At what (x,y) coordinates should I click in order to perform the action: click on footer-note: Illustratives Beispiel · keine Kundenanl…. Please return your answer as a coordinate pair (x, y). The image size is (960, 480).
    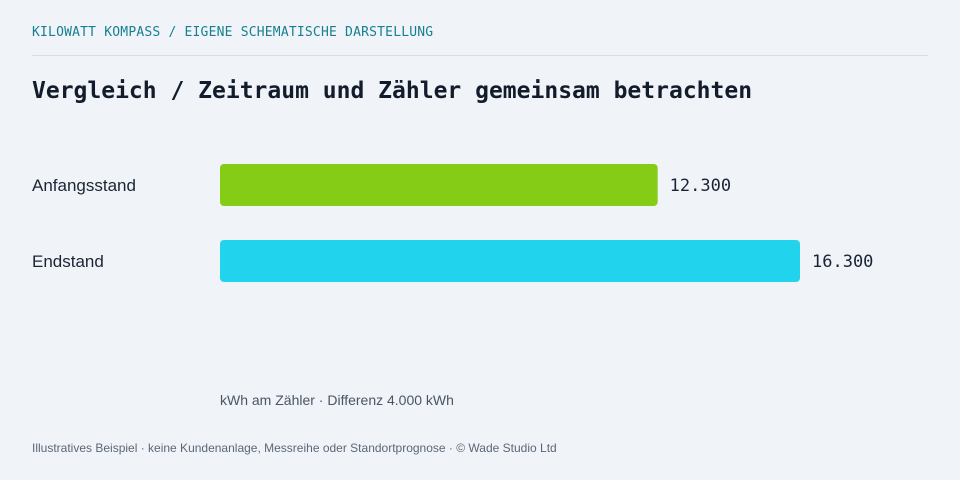
    Looking at the image, I should click on (294, 448).